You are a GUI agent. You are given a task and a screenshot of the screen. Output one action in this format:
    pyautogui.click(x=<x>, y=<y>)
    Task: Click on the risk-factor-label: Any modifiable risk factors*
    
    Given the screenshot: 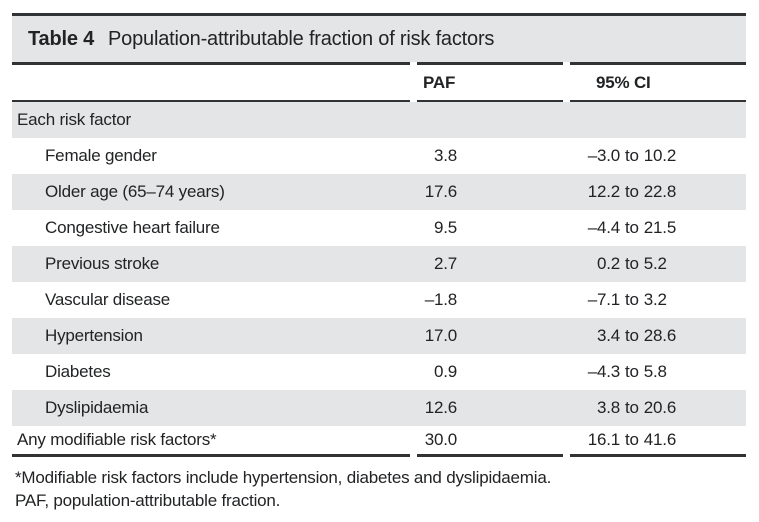 What is the action you would take?
    pyautogui.click(x=117, y=439)
    